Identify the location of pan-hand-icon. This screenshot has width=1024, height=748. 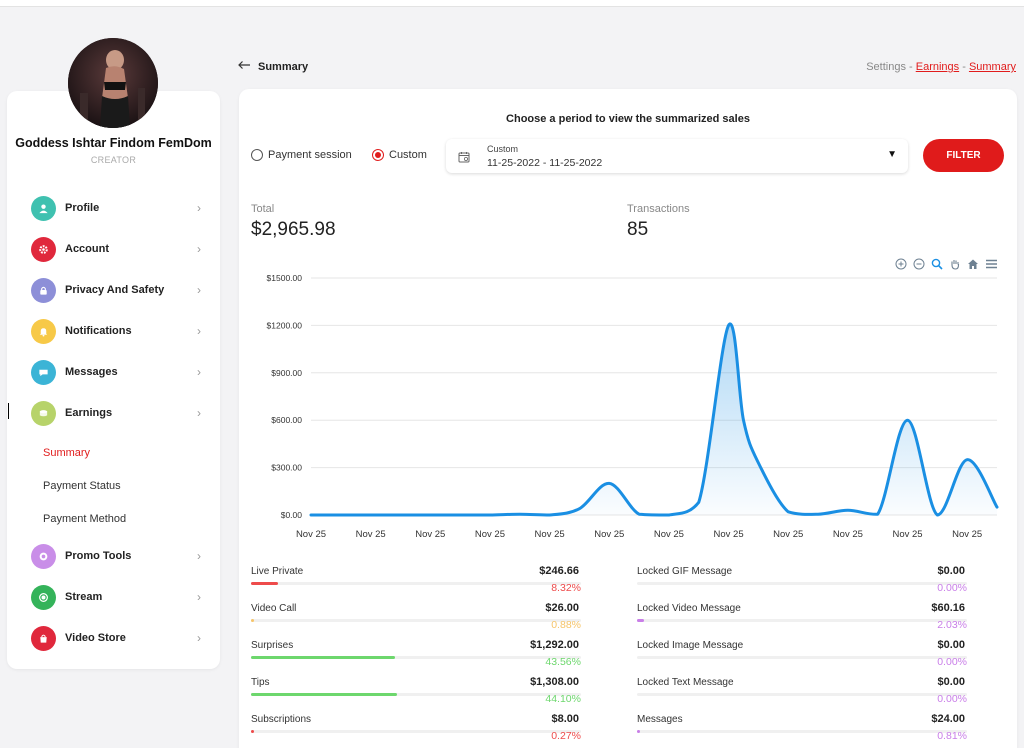
(955, 264).